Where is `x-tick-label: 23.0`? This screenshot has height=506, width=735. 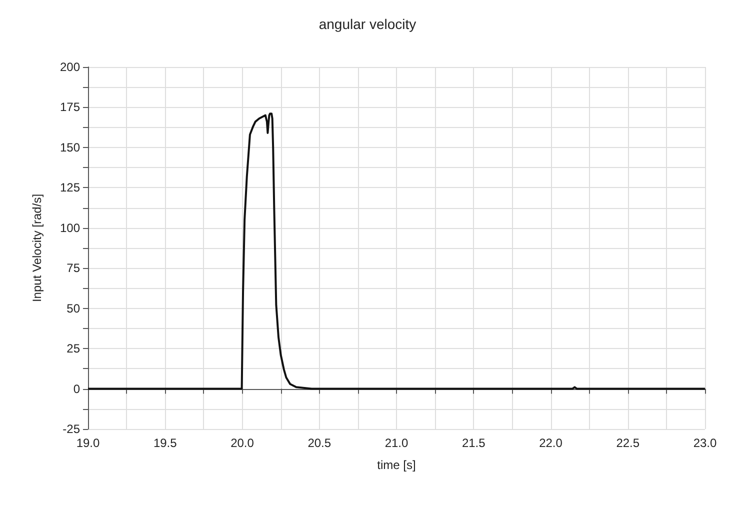 x-tick-label: 23.0 is located at coordinates (705, 443).